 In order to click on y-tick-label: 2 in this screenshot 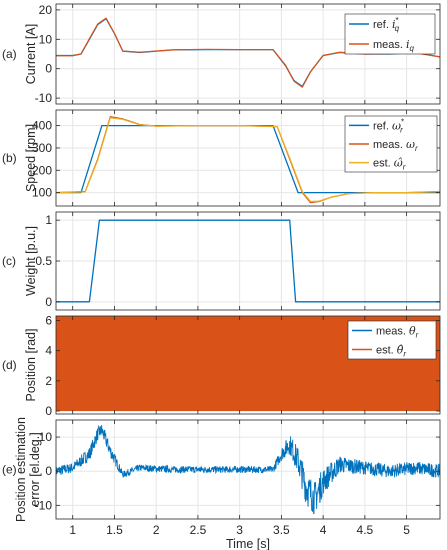, I will do `click(48, 381)`.